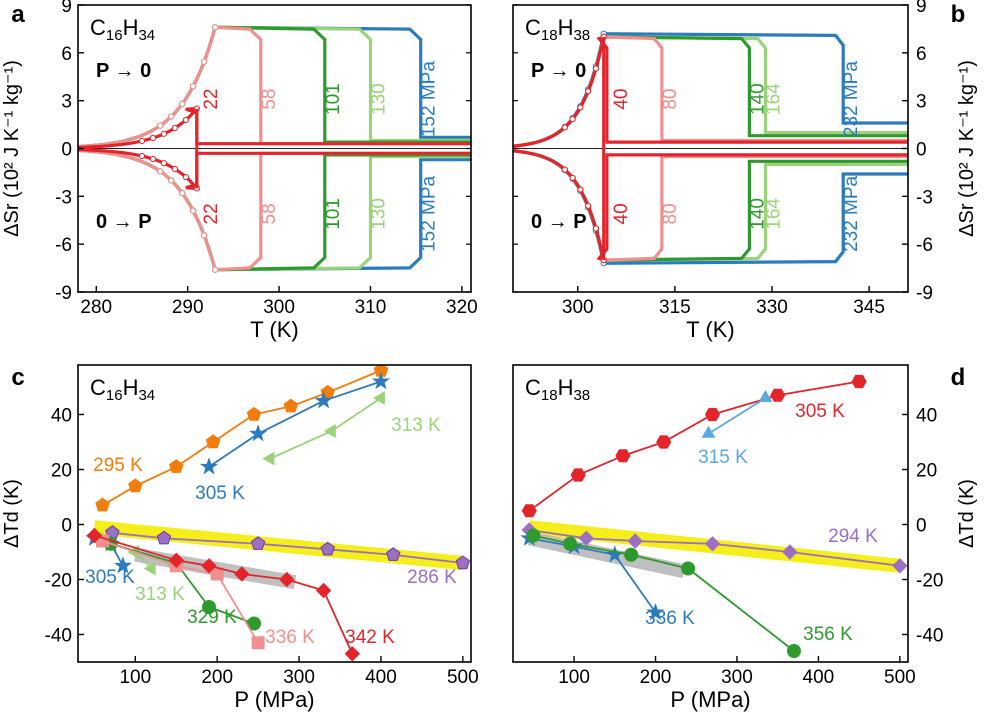  What do you see at coordinates (146, 395) in the screenshot?
I see `compound-formula-part: 34` at bounding box center [146, 395].